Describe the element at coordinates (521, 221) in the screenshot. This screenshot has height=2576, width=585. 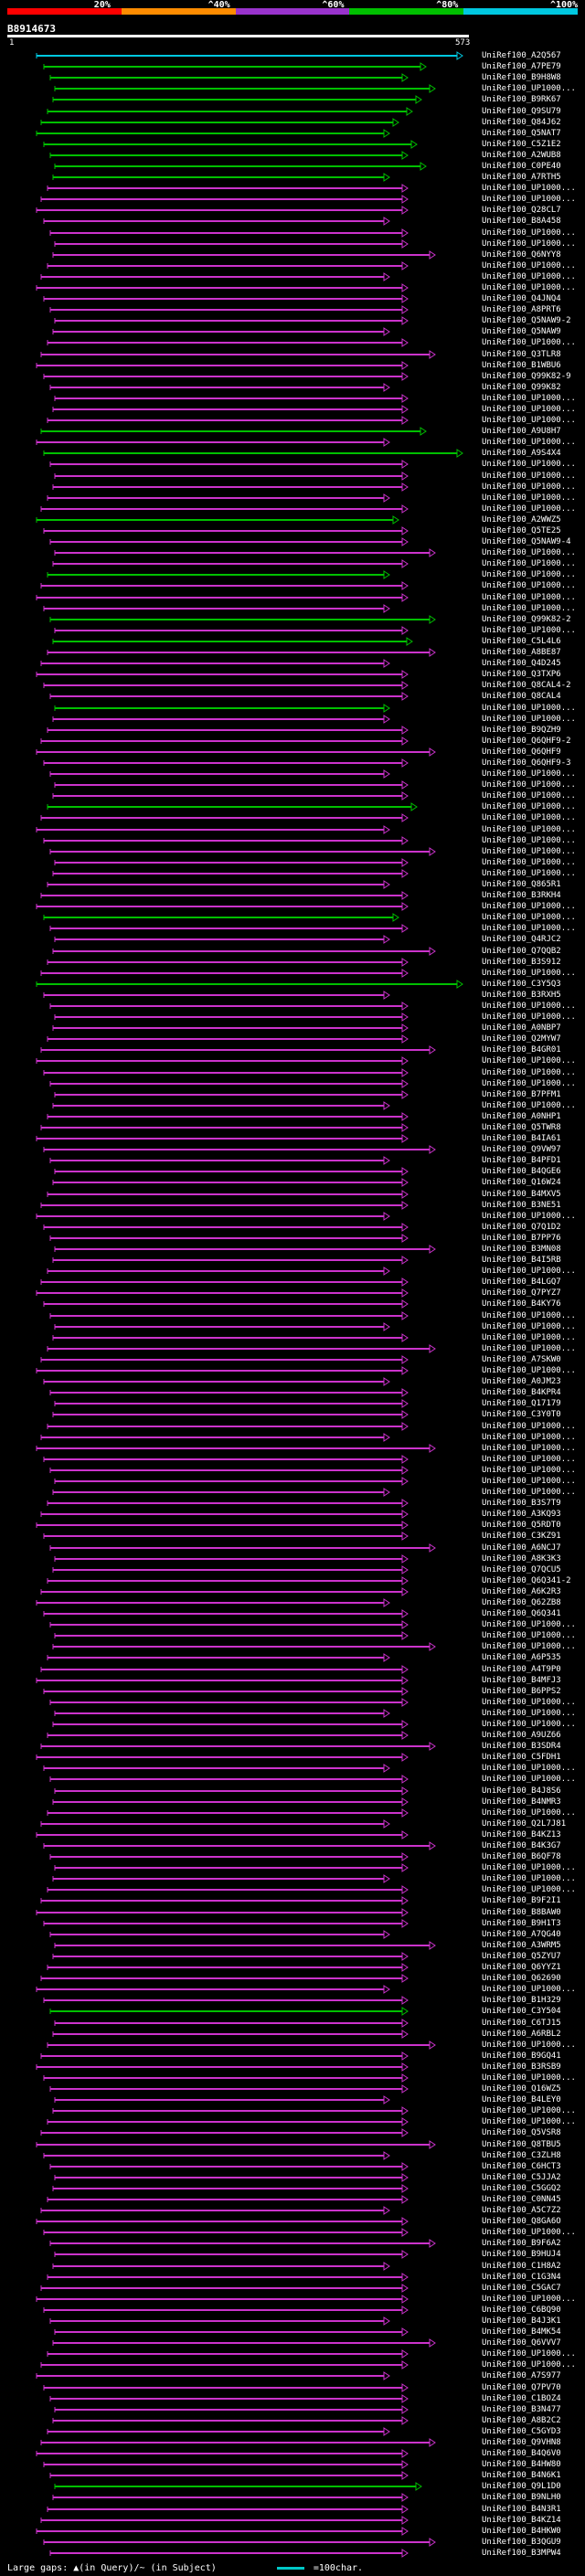
I see `hit-label: UniRef100_B8A458` at that location.